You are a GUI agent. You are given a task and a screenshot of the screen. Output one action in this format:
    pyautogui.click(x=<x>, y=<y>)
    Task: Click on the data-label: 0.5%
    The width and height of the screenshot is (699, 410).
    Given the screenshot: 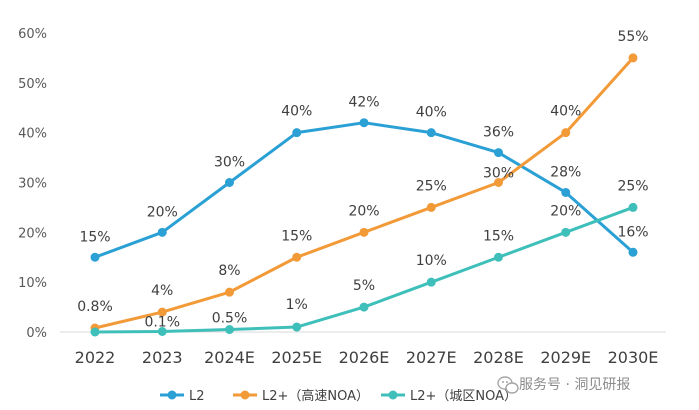 What is the action you would take?
    pyautogui.click(x=230, y=319)
    